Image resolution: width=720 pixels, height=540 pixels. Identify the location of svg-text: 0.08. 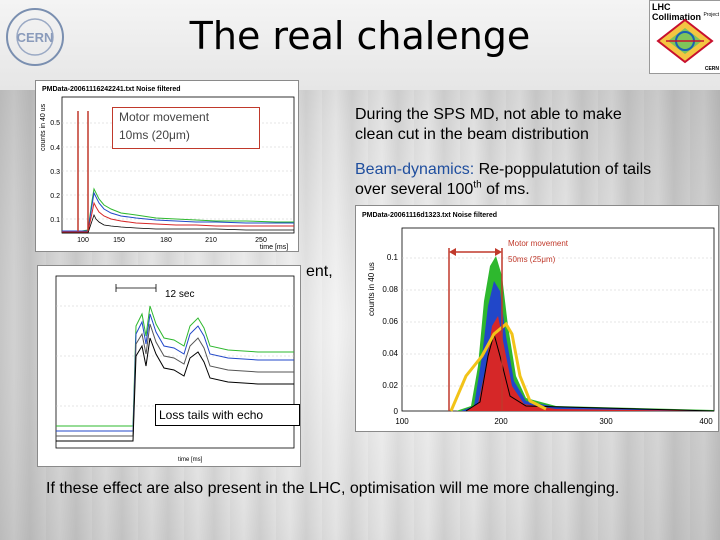
(390, 289).